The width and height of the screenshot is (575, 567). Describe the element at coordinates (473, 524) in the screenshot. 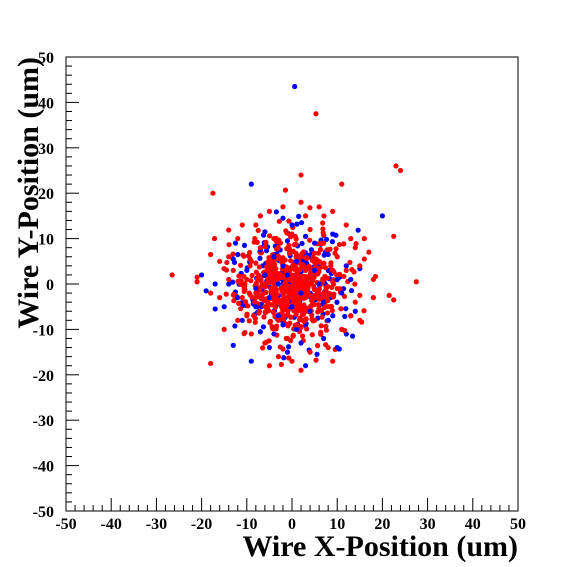

I see `x-tick-label: 40` at that location.